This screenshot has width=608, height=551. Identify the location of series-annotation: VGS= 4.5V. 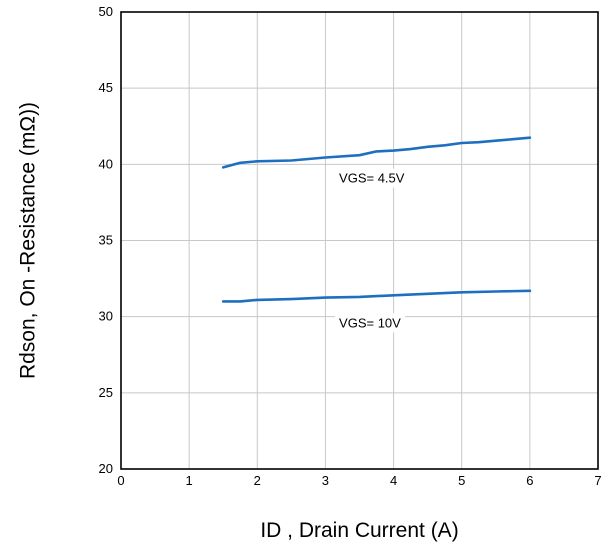
(372, 178).